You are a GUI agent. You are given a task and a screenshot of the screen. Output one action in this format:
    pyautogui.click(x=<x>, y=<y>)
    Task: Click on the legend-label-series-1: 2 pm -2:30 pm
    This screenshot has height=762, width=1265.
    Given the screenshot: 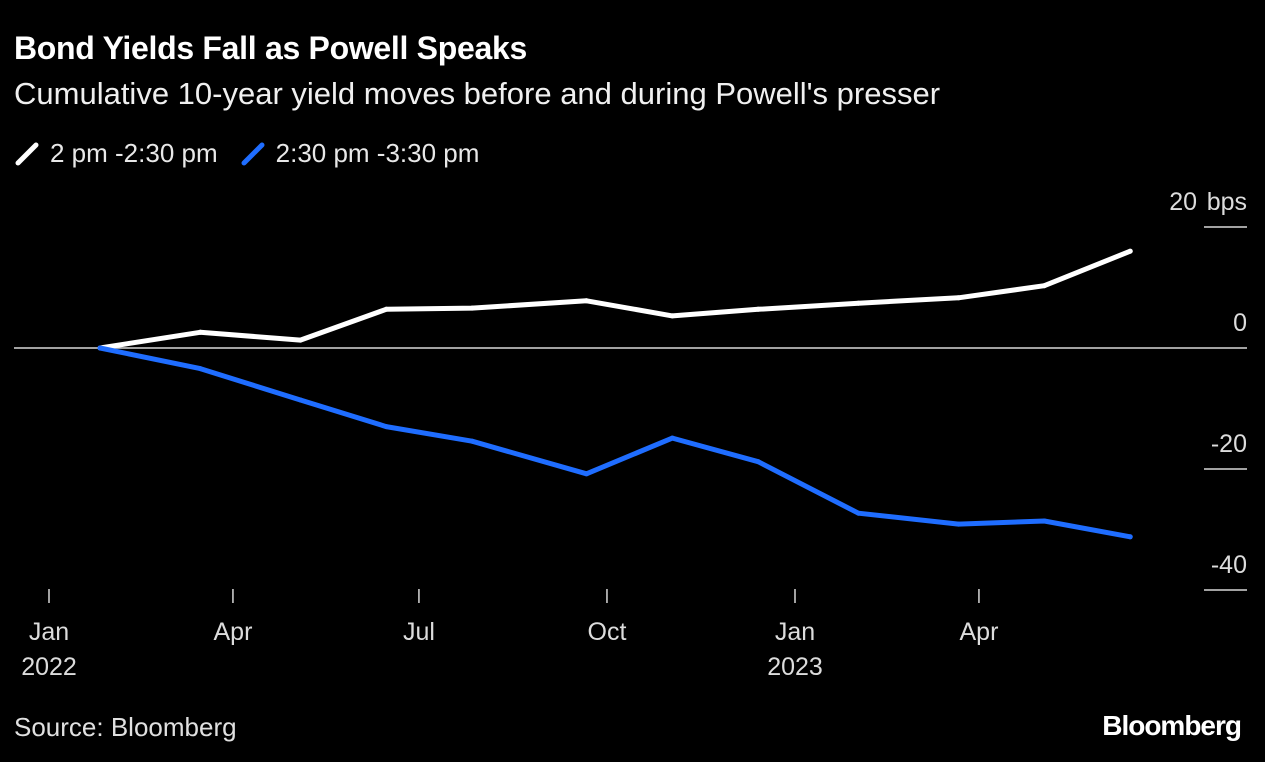 What is the action you would take?
    pyautogui.click(x=134, y=153)
    